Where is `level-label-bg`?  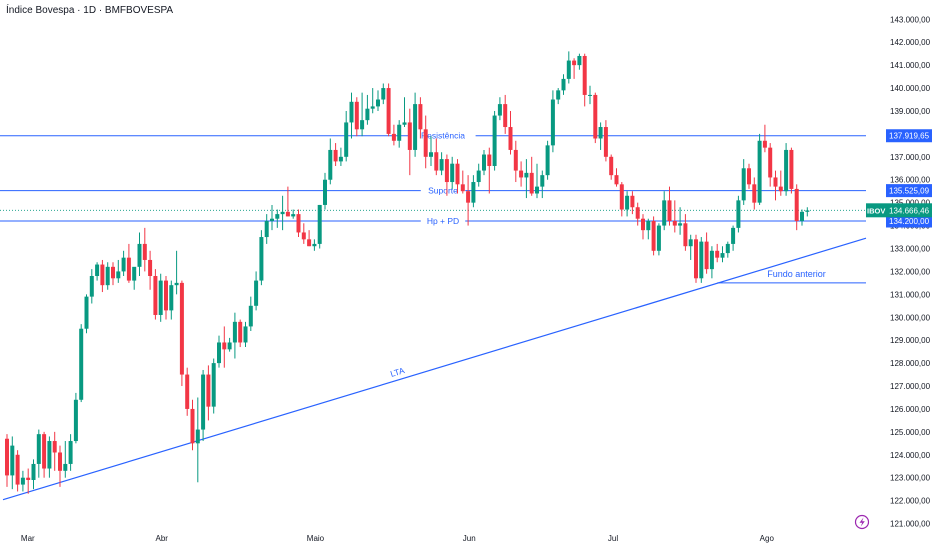
level-label-bg is located at coordinates (443, 220).